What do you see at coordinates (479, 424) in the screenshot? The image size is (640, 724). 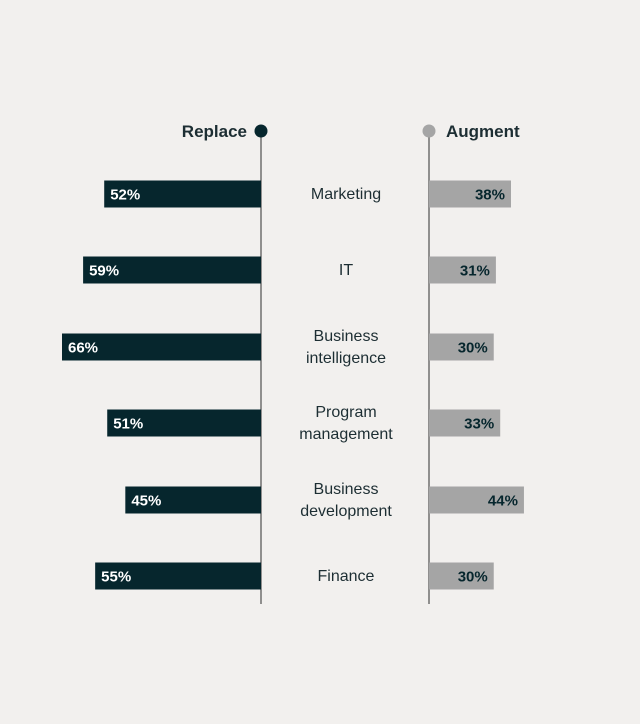 I see `augment-value-label: 33%` at bounding box center [479, 424].